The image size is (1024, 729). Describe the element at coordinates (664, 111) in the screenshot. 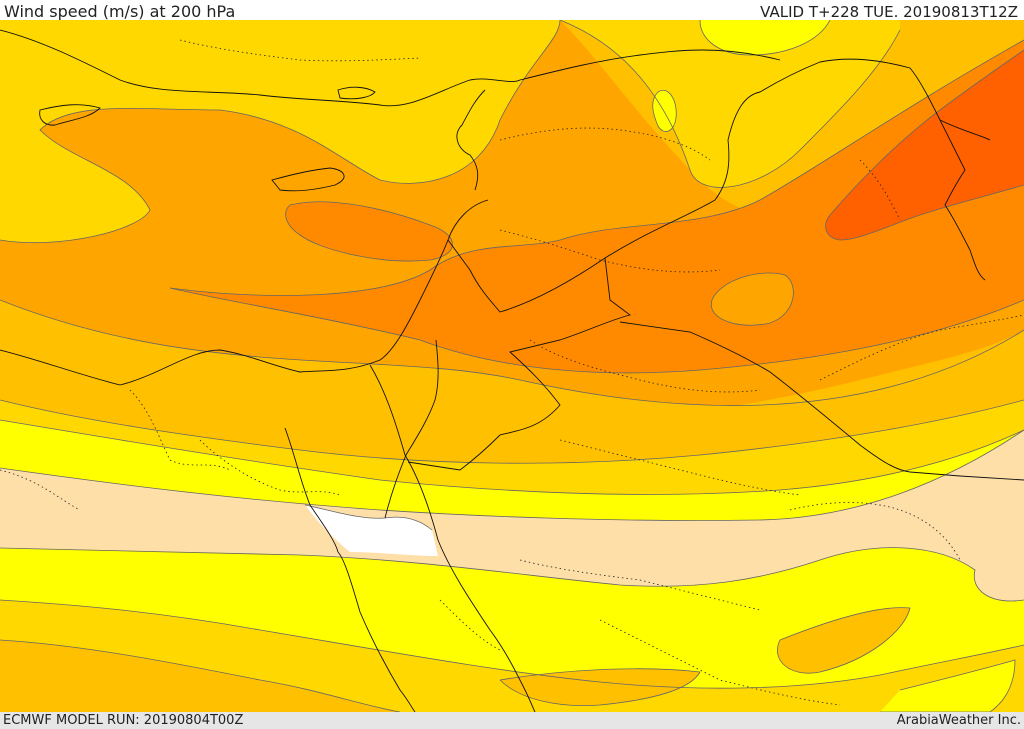

I see `band-small-bright` at that location.